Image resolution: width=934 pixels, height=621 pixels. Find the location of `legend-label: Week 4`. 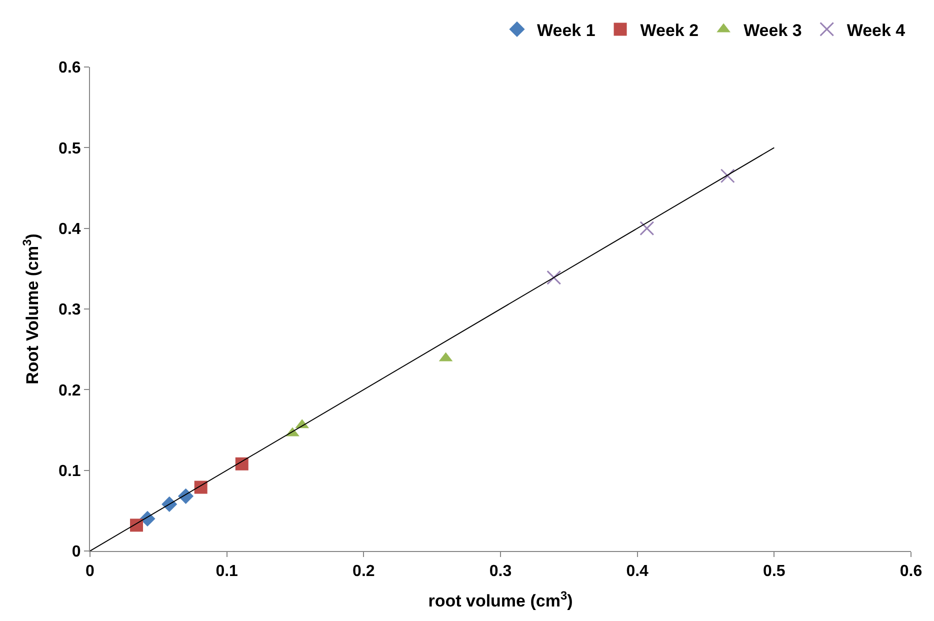

legend-label: Week 4 is located at coordinates (876, 30).